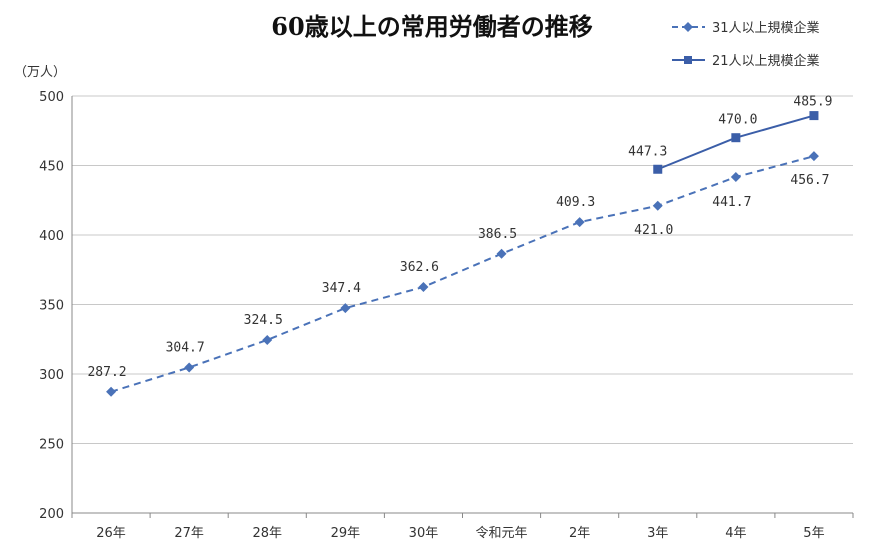 The width and height of the screenshot is (870, 547). What do you see at coordinates (51, 236) in the screenshot?
I see `y-tick-label: 400` at bounding box center [51, 236].